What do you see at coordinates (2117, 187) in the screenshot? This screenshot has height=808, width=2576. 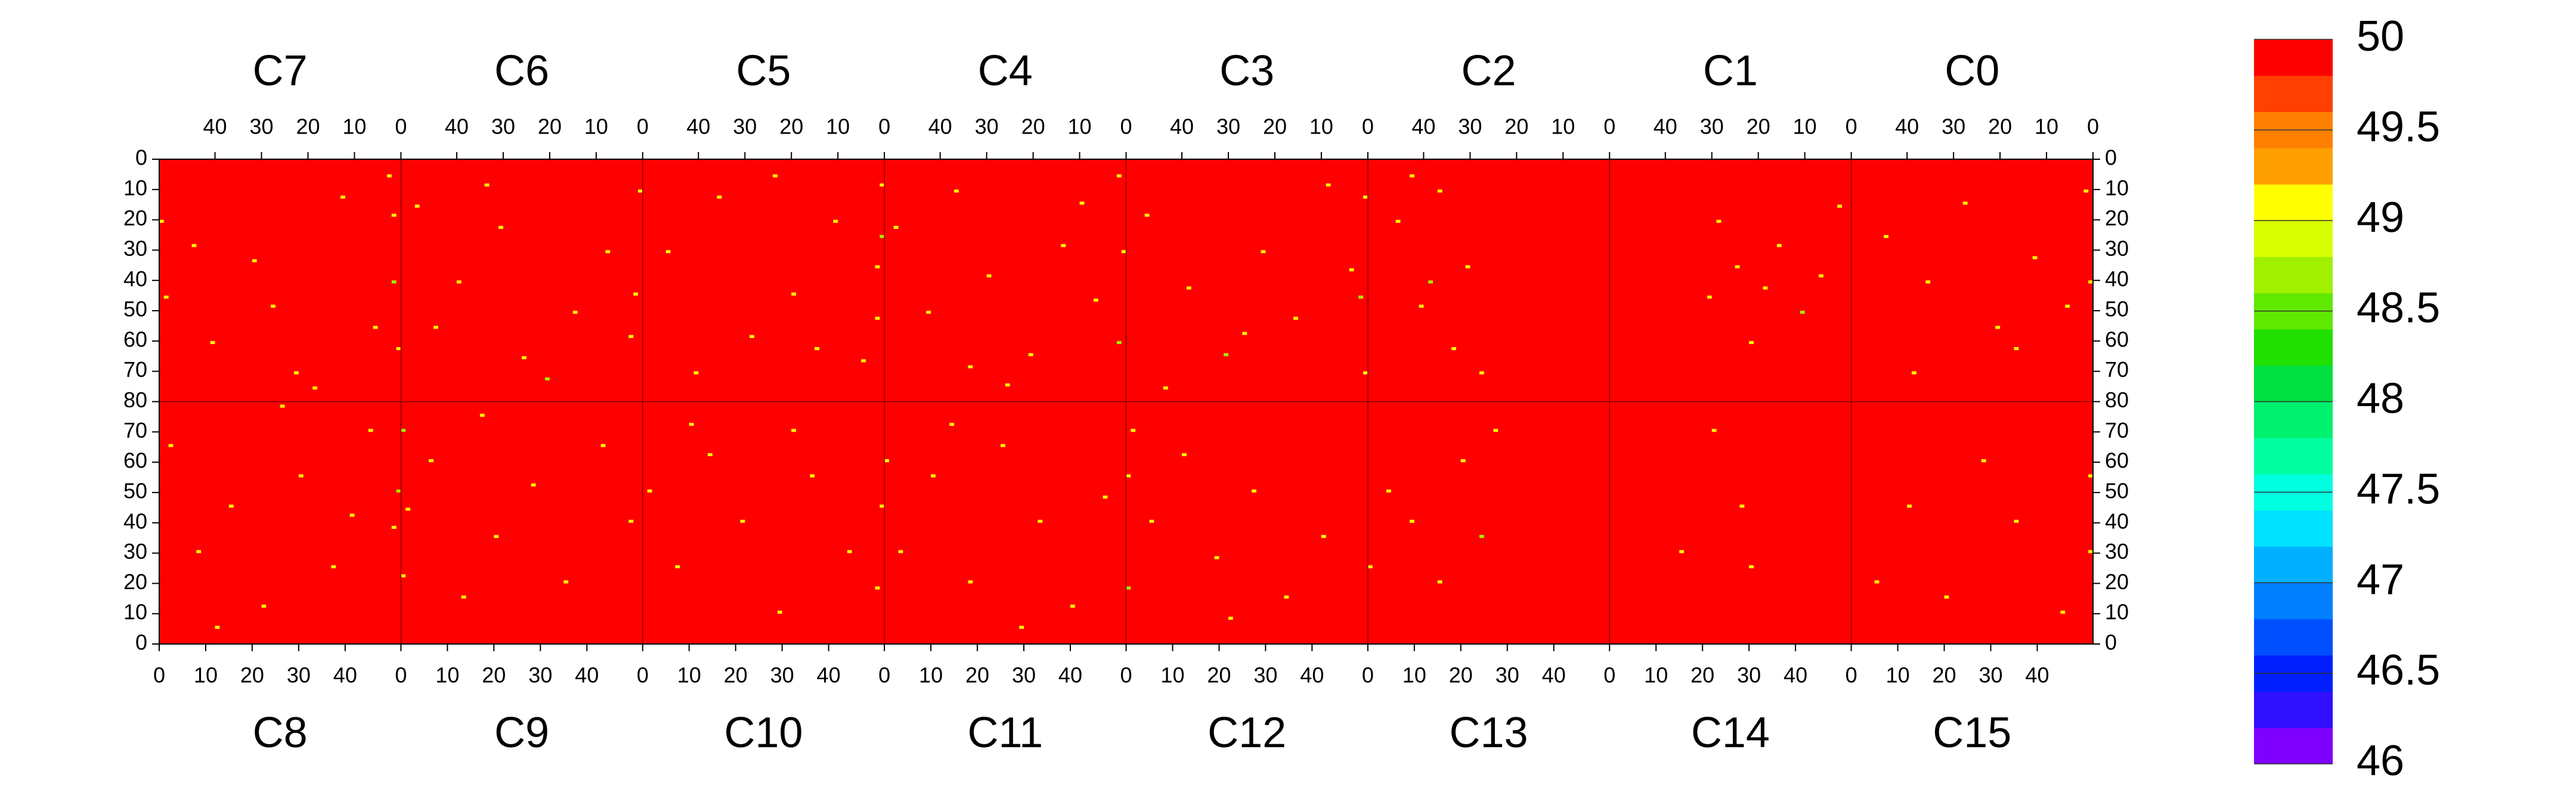 I see `y-tick-label: 10` at bounding box center [2117, 187].